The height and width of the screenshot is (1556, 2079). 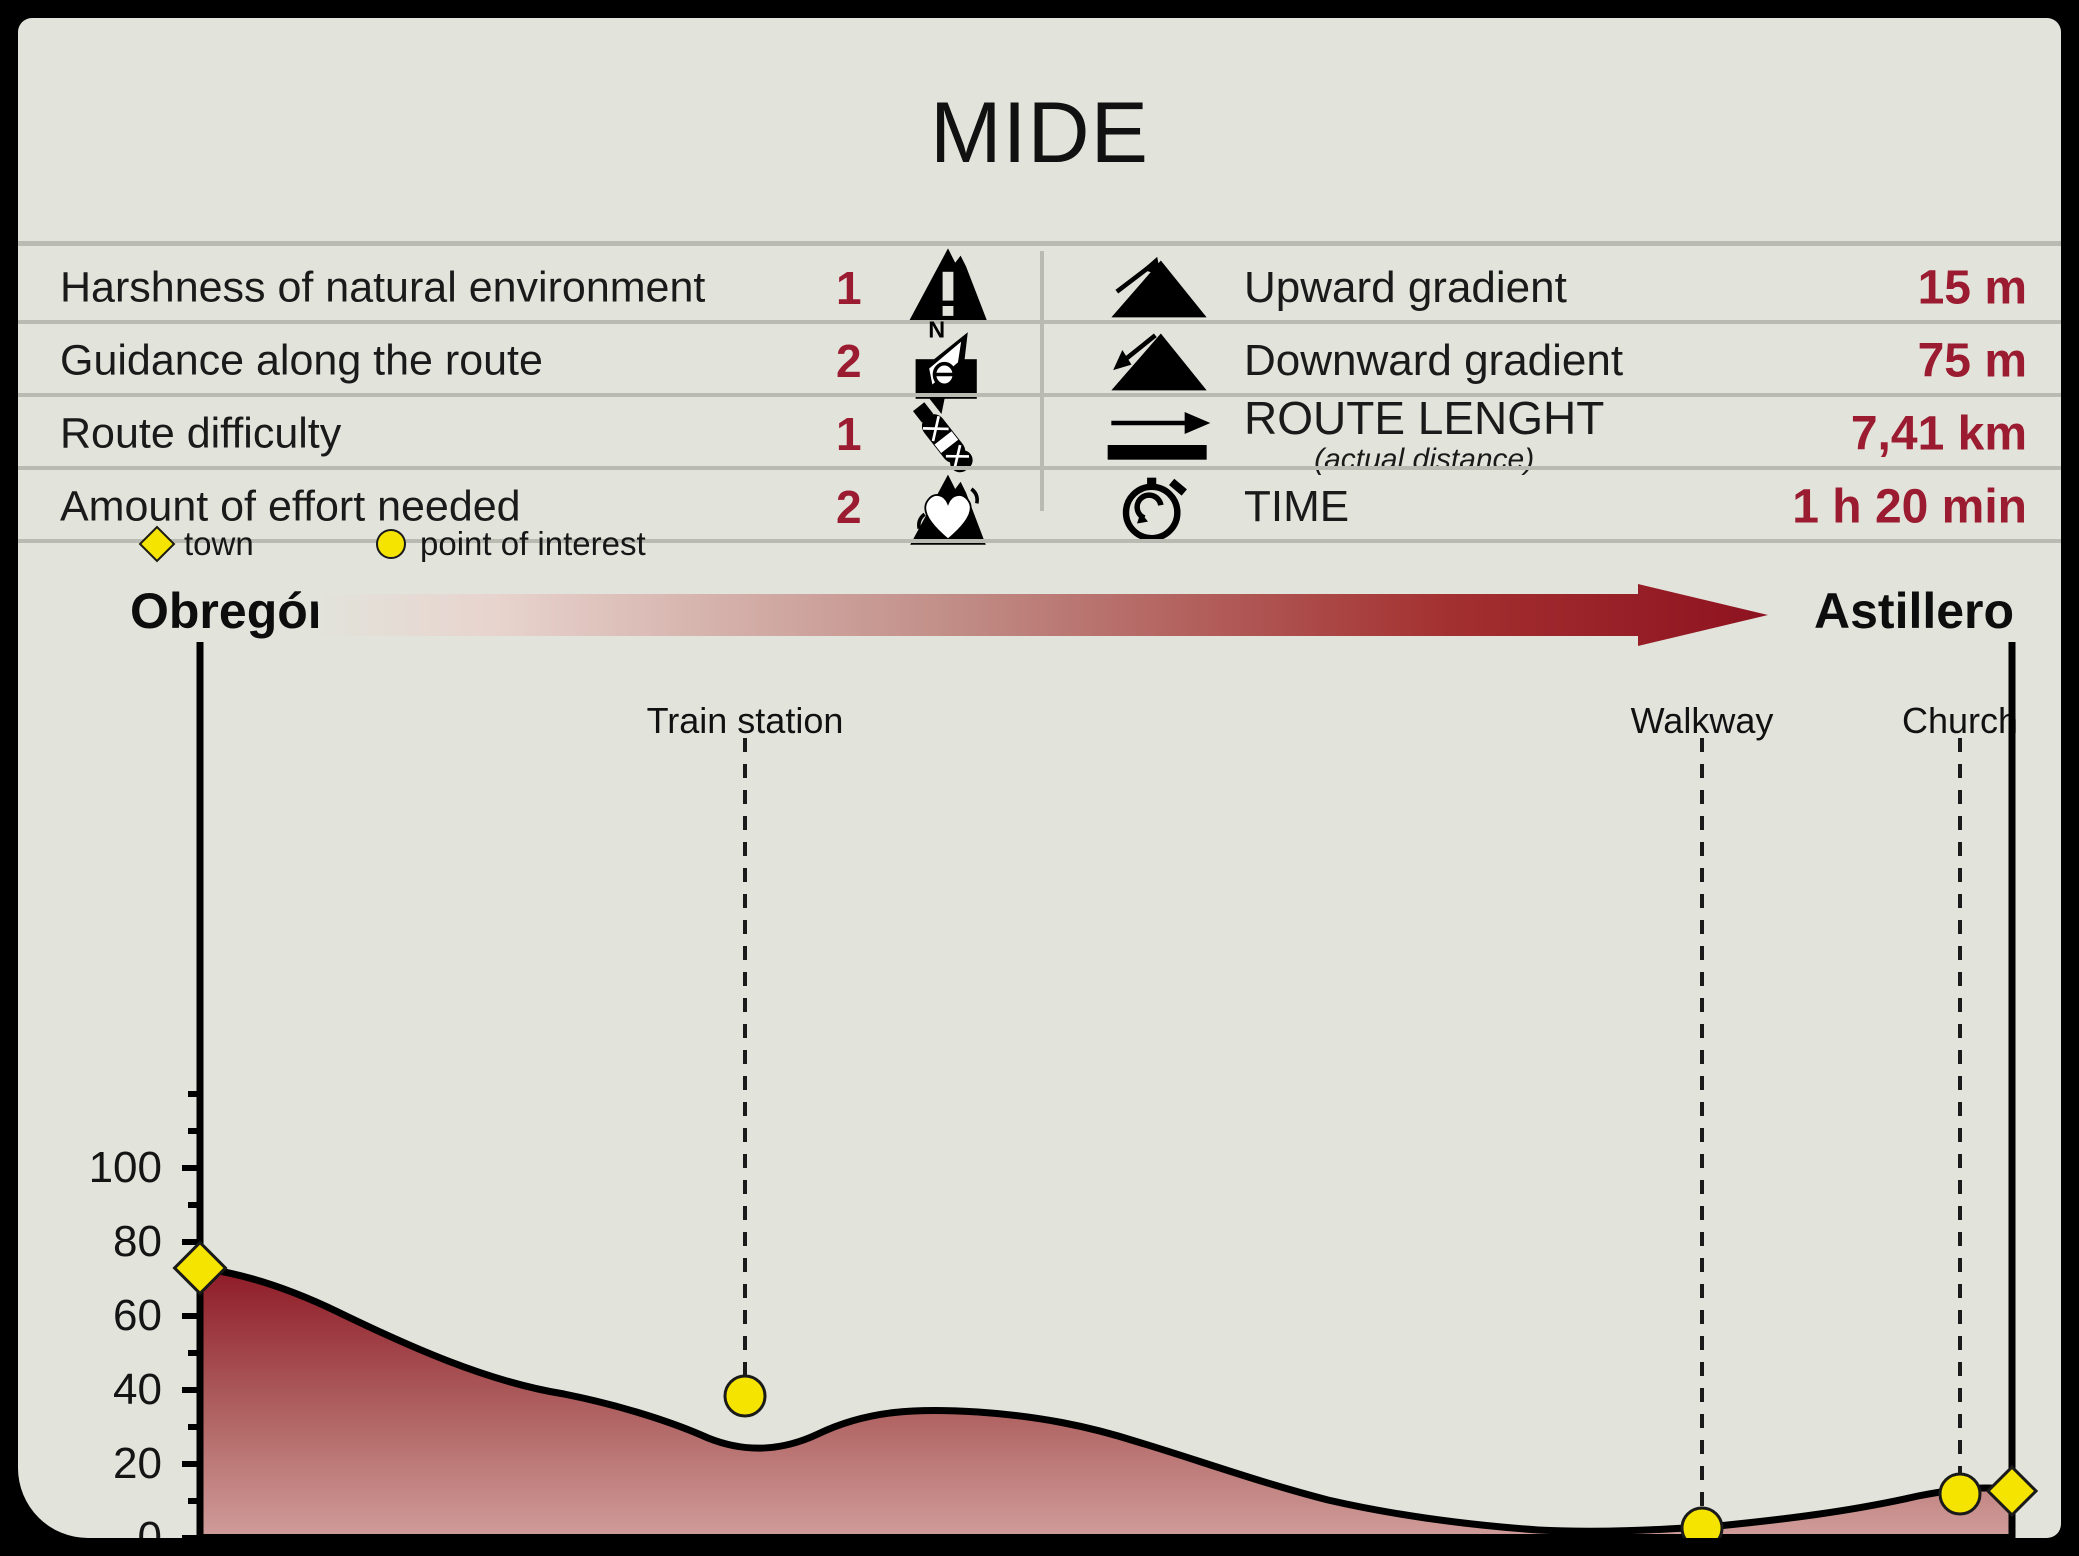 What do you see at coordinates (948, 507) in the screenshot?
I see `heart-mountain-icon` at bounding box center [948, 507].